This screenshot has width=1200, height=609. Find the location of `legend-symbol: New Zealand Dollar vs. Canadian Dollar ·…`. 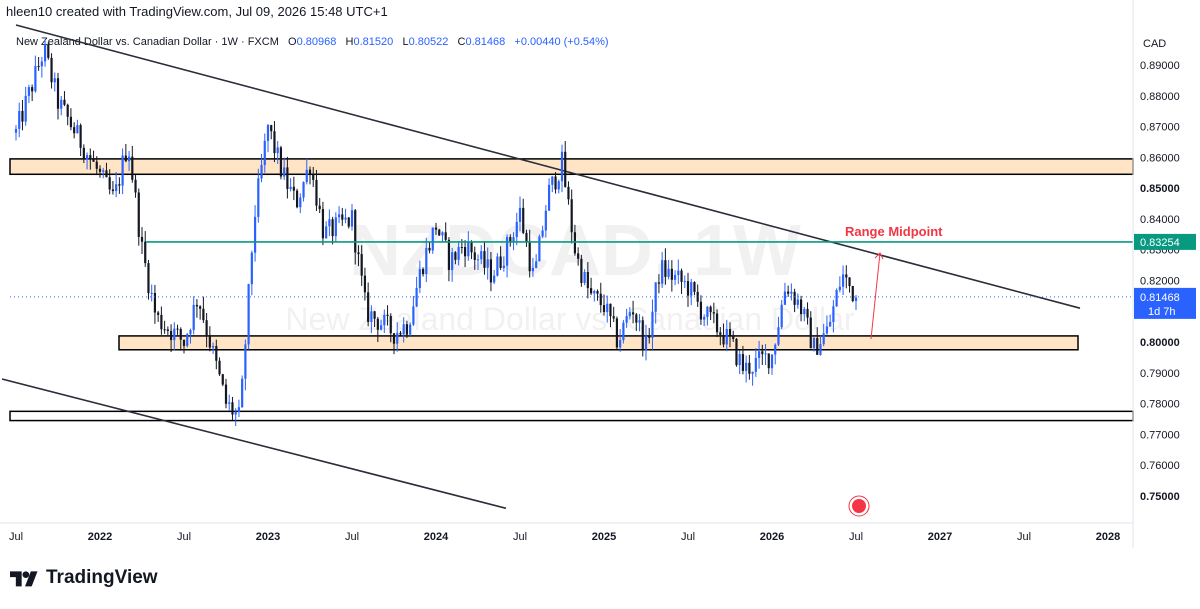

legend-symbol: New Zealand Dollar vs. Canadian Dollar ·… is located at coordinates (147, 42).